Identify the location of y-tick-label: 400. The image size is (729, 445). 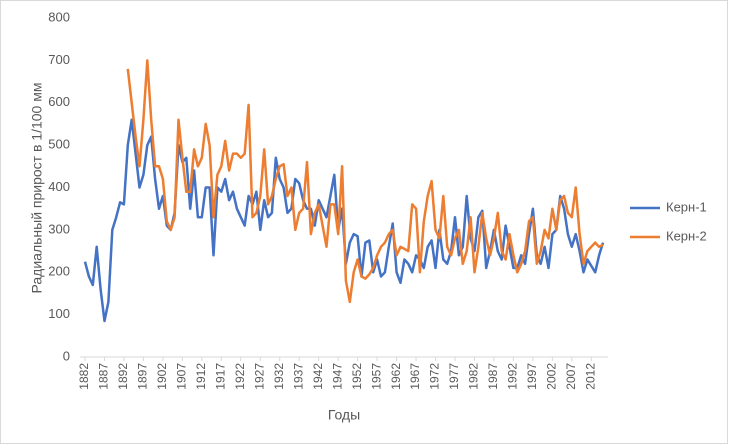
(59, 186).